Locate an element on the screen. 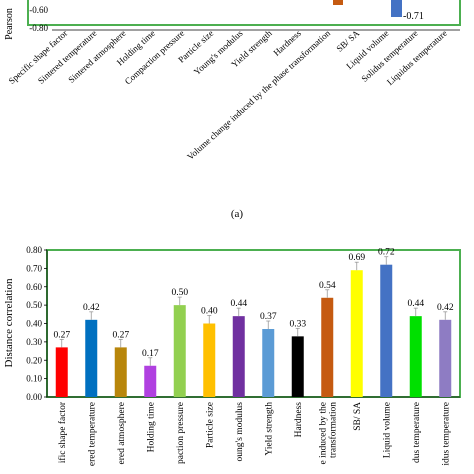  pearson-y-axis-label: Pearson is located at coordinates (9, 24).